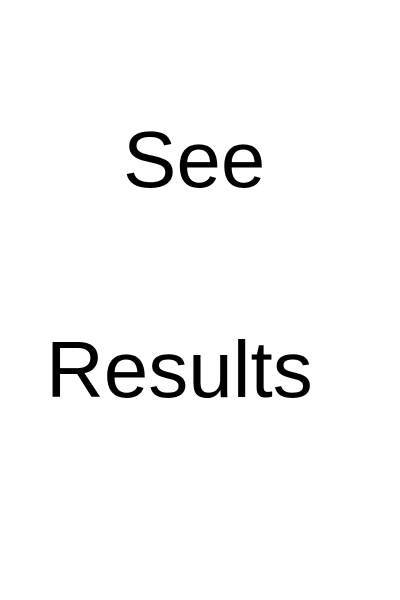 This screenshot has height=600, width=400. Describe the element at coordinates (194, 159) in the screenshot. I see `heading-line-1: See` at that location.